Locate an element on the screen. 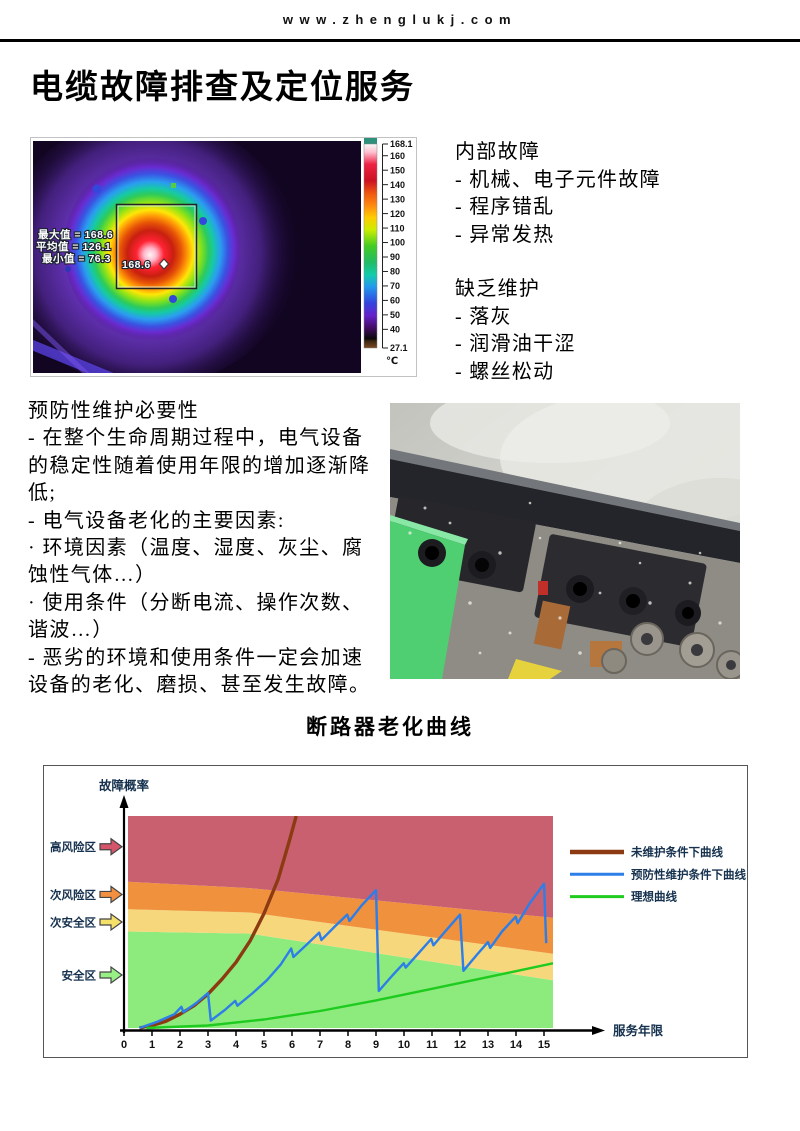  thermal-spot-reading: 168.6 is located at coordinates (136, 265).